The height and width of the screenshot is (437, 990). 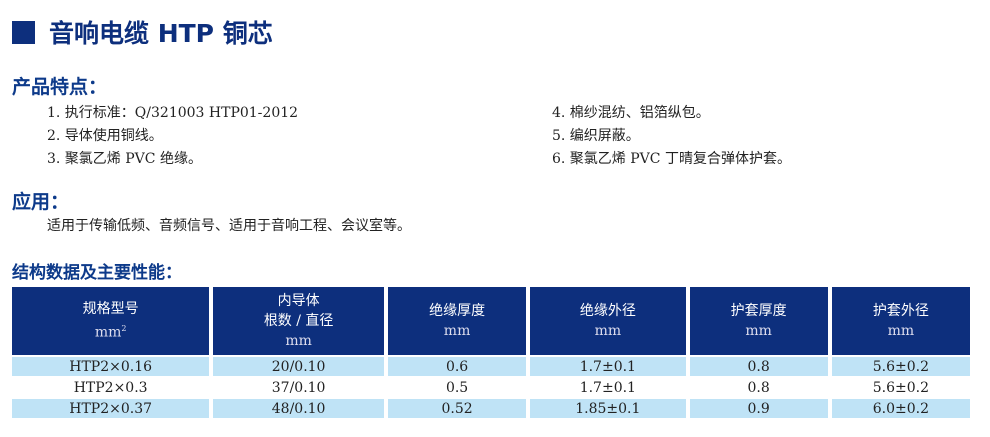 I want to click on square-bullet-icon, so click(x=23, y=32).